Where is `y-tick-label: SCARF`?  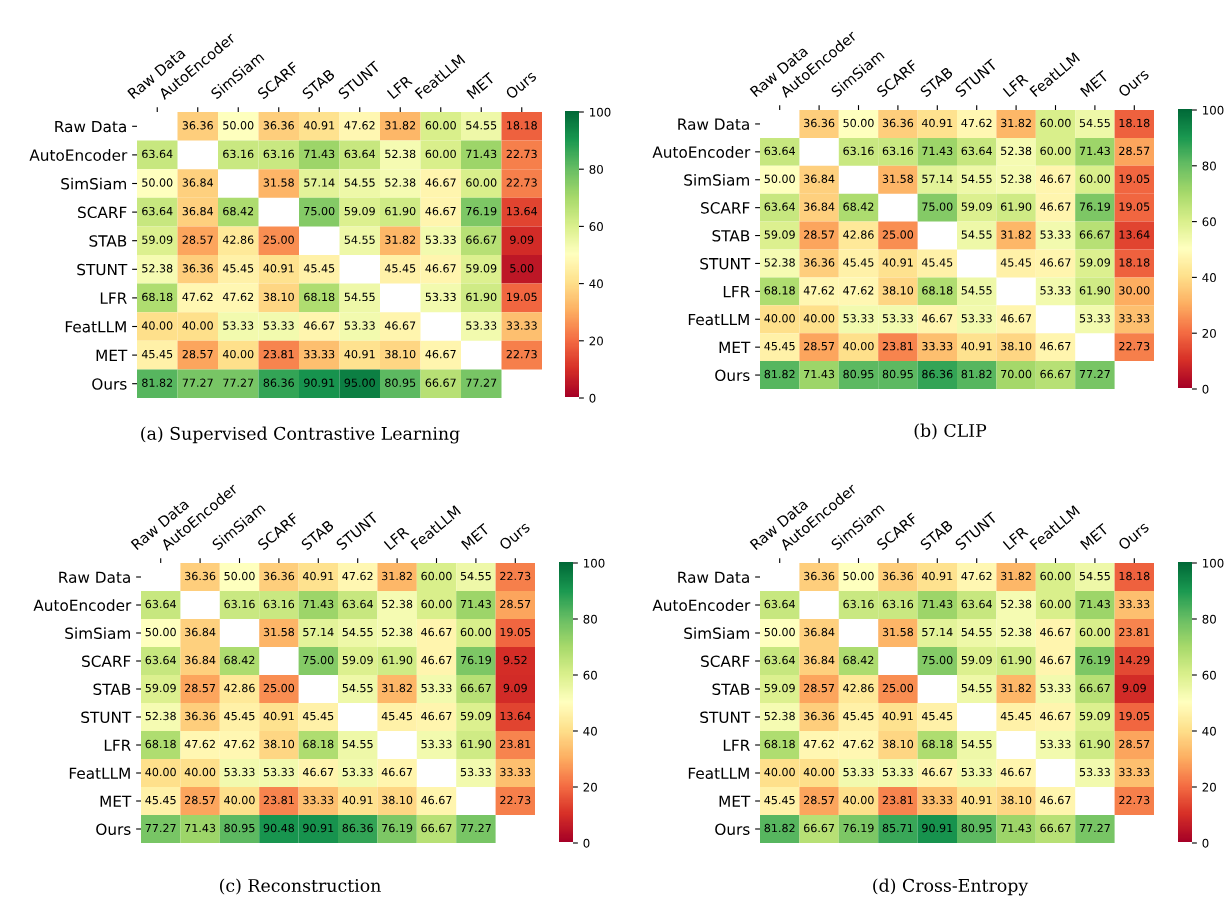 y-tick-label: SCARF is located at coordinates (102, 212).